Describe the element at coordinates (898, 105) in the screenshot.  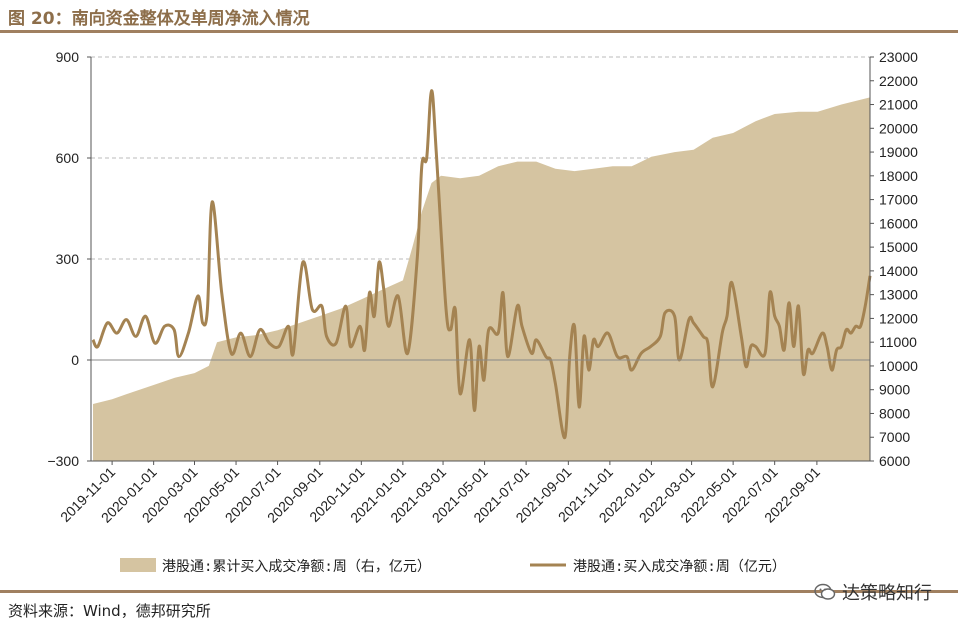
I see `y-right-tick-label: 21000` at that location.